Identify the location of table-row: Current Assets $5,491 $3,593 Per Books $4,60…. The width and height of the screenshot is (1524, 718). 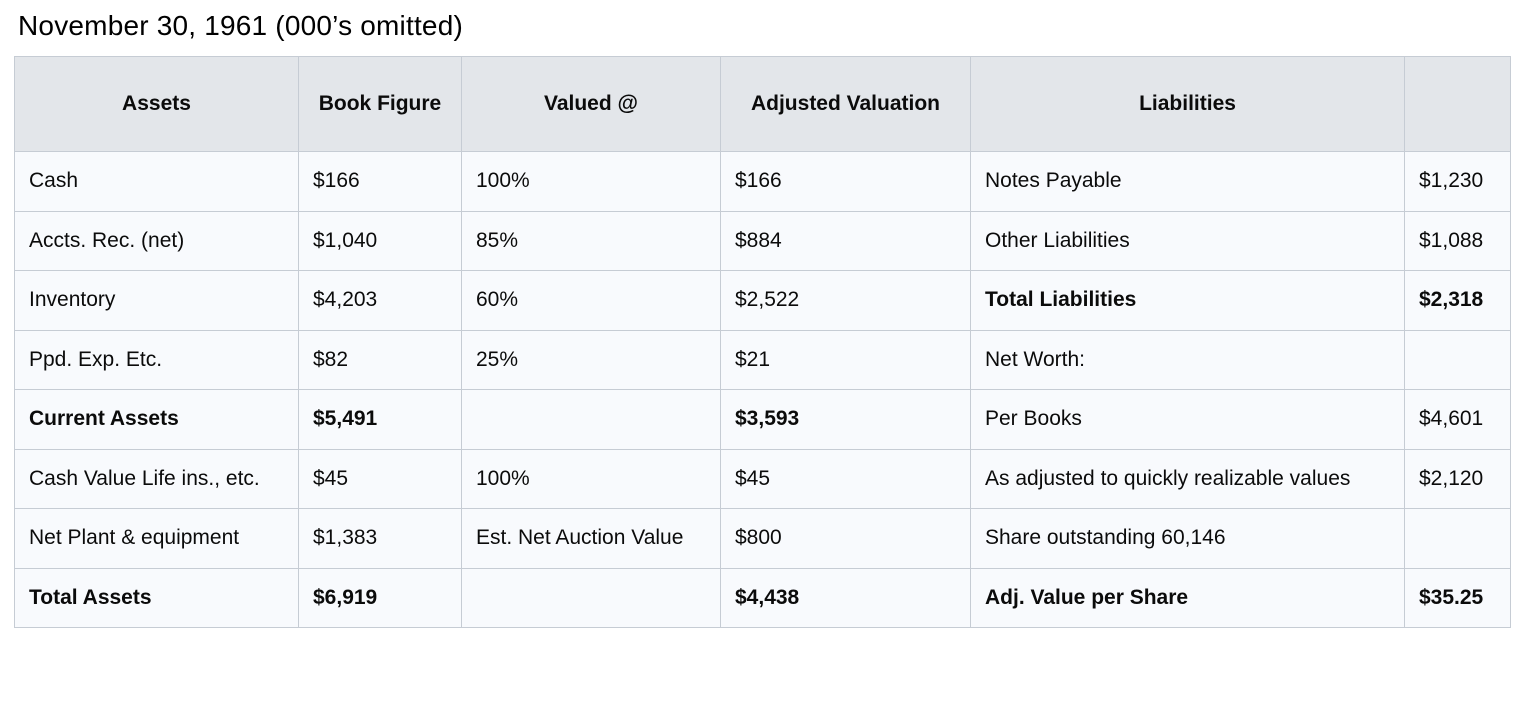
(762, 419).